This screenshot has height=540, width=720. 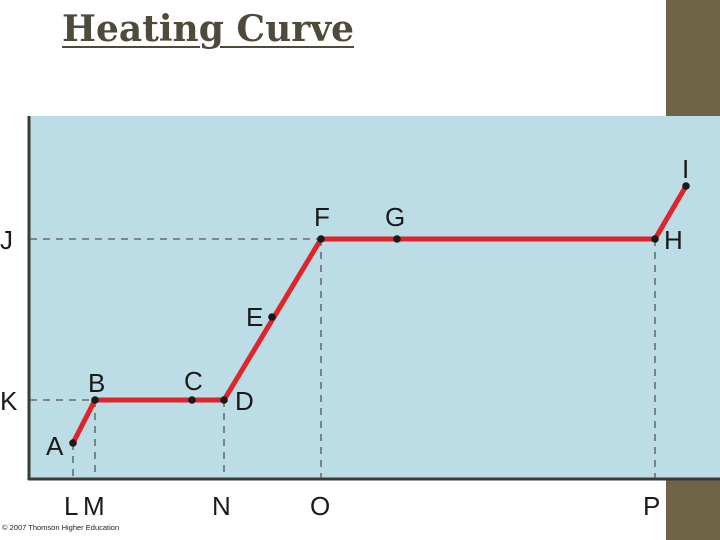 I want to click on point-f-label: F, so click(x=322, y=217).